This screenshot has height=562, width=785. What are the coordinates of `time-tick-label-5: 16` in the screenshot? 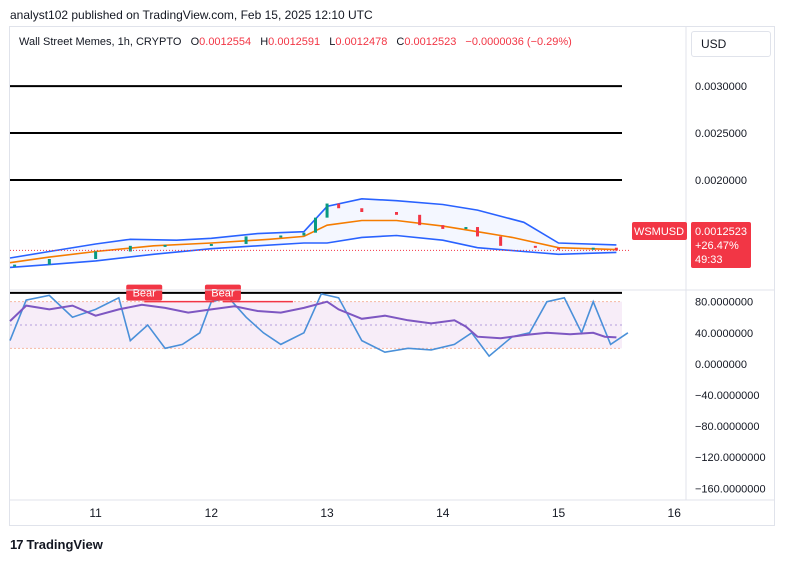 It's located at (675, 513).